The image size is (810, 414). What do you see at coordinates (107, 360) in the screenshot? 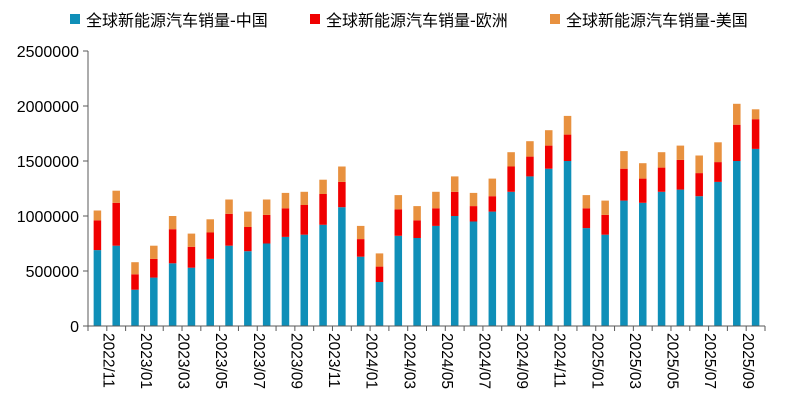
I see `x-tick-label: 2022/11` at bounding box center [107, 360].